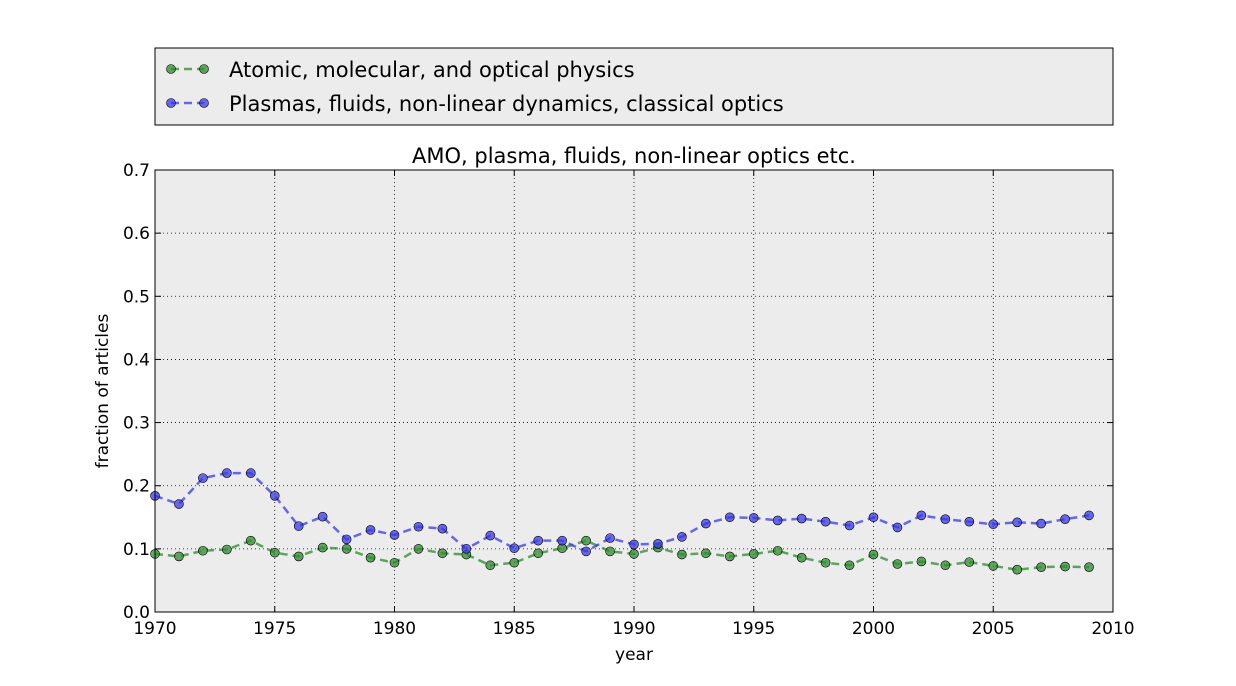 The image size is (1236, 686). Describe the element at coordinates (873, 629) in the screenshot. I see `x-tick-label: 2000` at that location.